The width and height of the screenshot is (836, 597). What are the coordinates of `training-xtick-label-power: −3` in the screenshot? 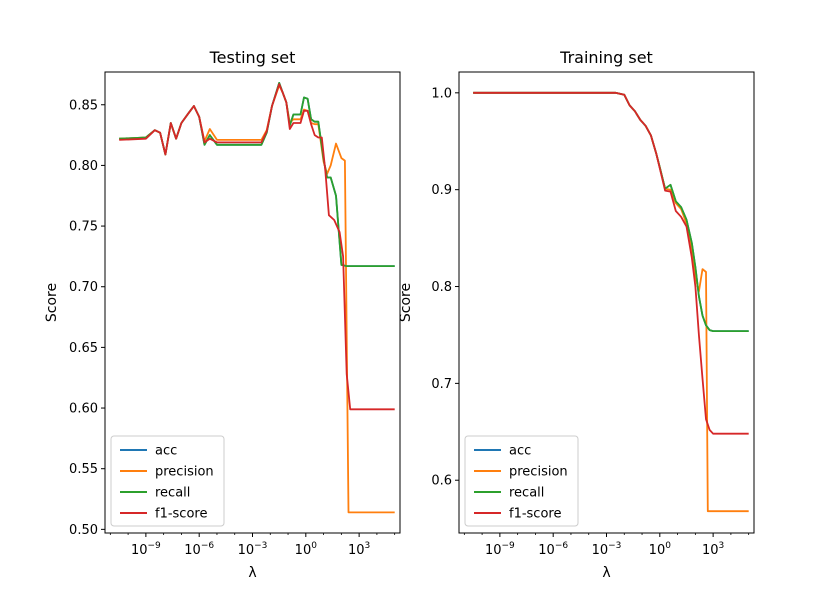 It's located at (614, 546).